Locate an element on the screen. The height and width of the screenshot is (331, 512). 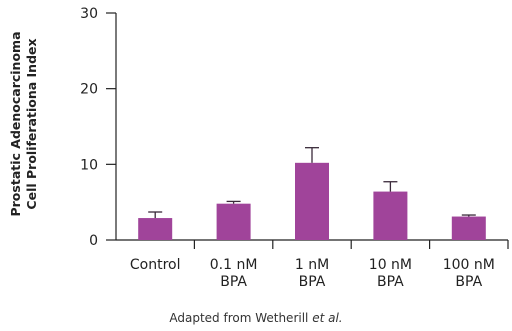
source-caption: Adapted from Wetherill et al. is located at coordinates (256, 318).